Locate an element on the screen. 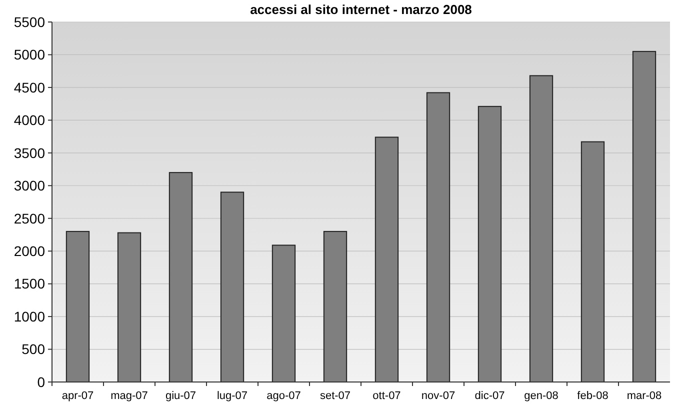  y-tick-label: 0 is located at coordinates (41, 382).